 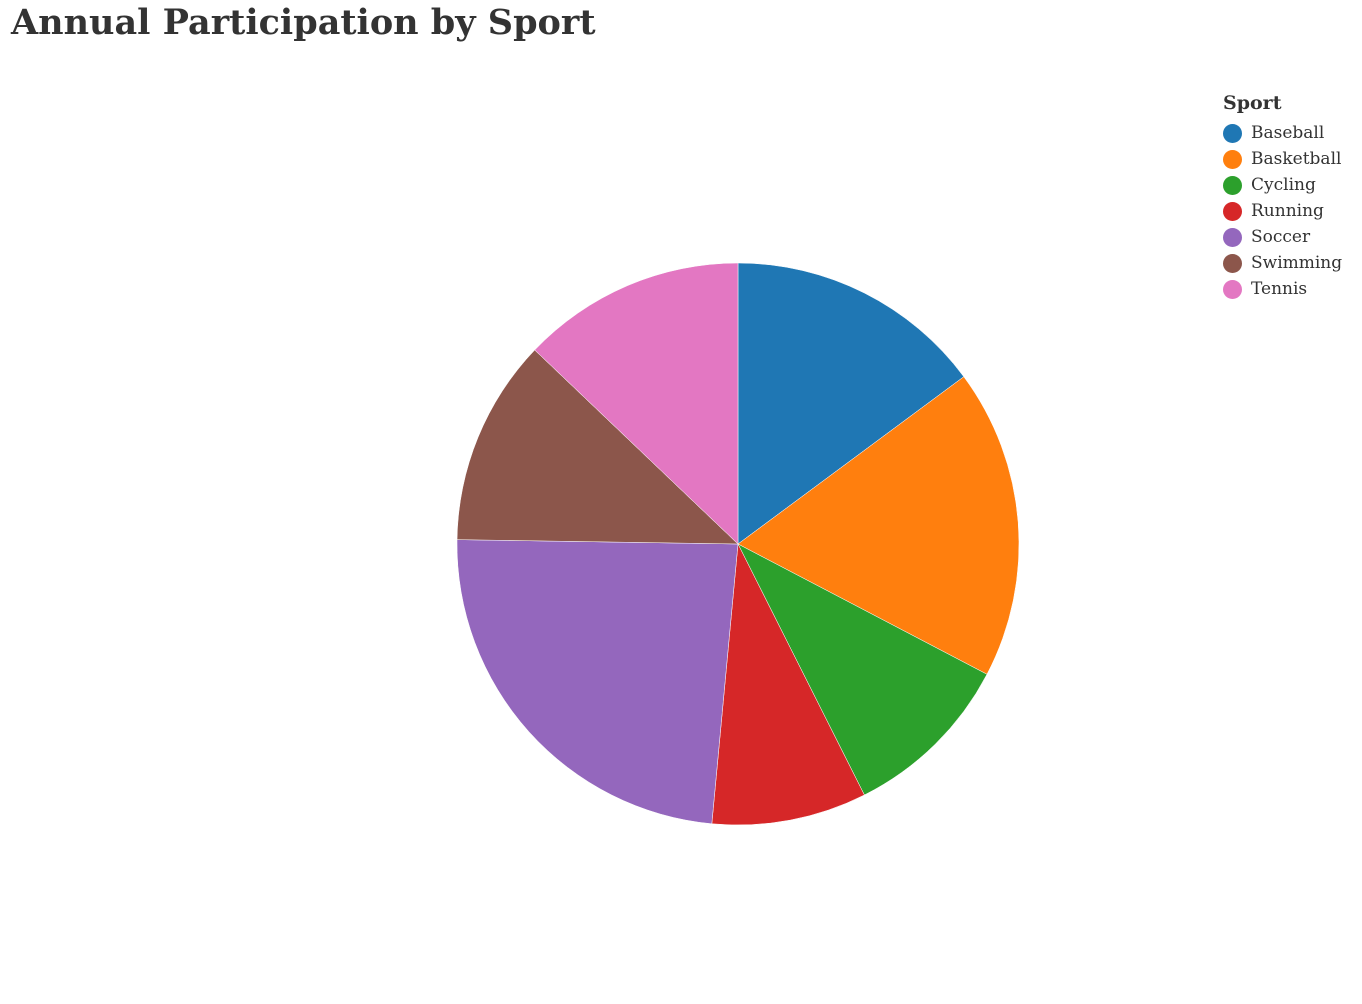 What do you see at coordinates (1232, 237) in the screenshot?
I see `legend-swatch-soccer` at bounding box center [1232, 237].